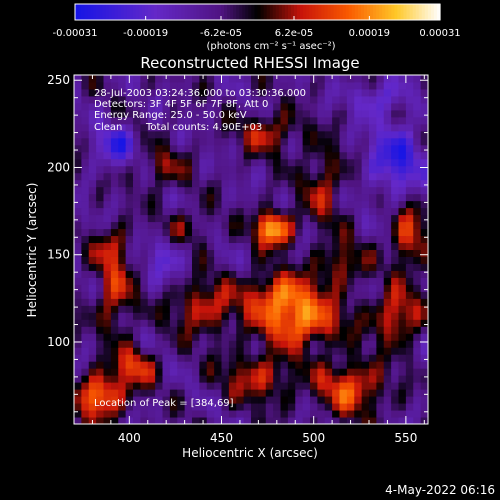 Image resolution: width=500 pixels, height=500 pixels. I want to click on colorbar-tick-label: 0.00019, so click(369, 33).